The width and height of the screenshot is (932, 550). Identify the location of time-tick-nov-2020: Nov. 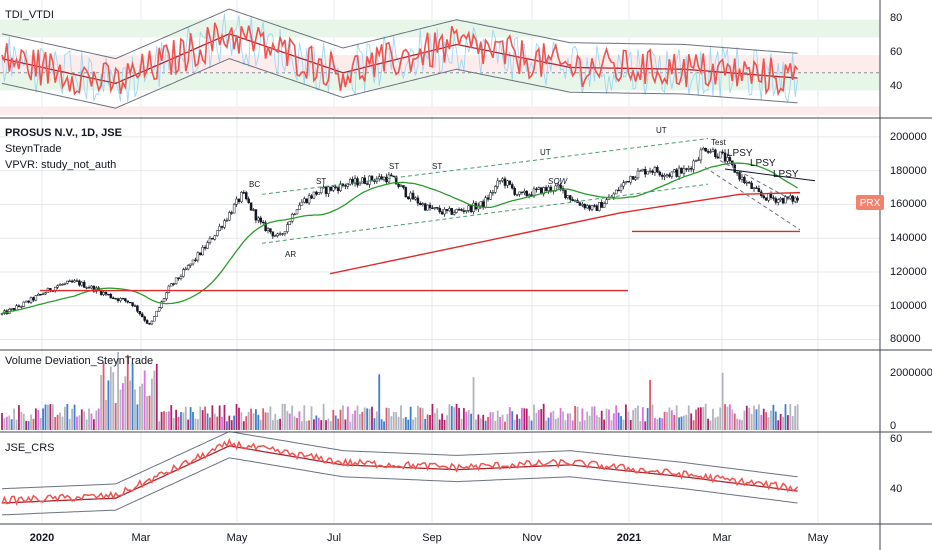
(532, 538).